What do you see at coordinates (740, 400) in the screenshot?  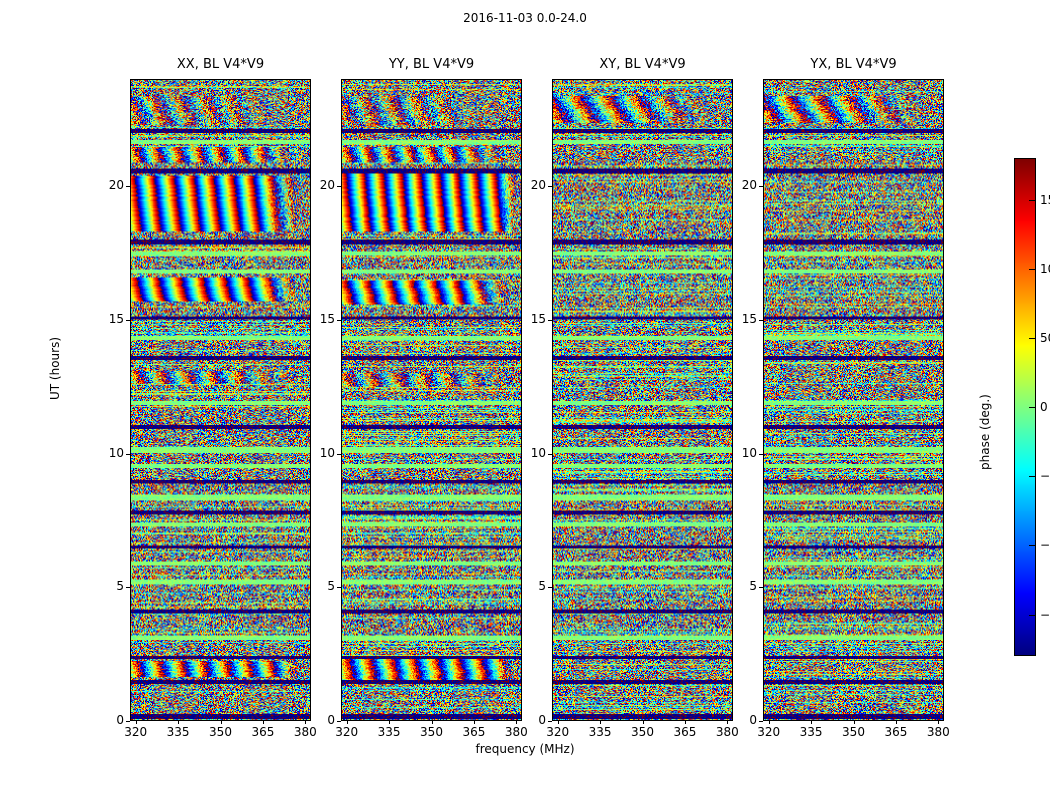 I see `y-axis-ticks-yx: 0 5 10 15 20` at bounding box center [740, 400].